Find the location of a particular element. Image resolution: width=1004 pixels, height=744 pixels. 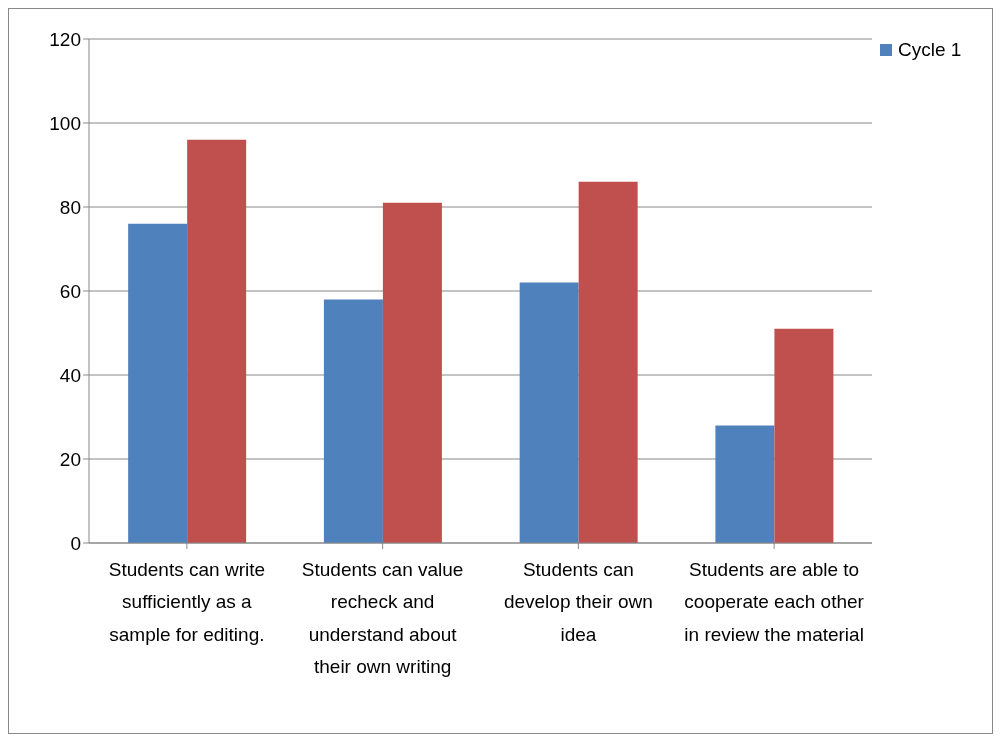

legend-label: Cycle 1 is located at coordinates (930, 50).